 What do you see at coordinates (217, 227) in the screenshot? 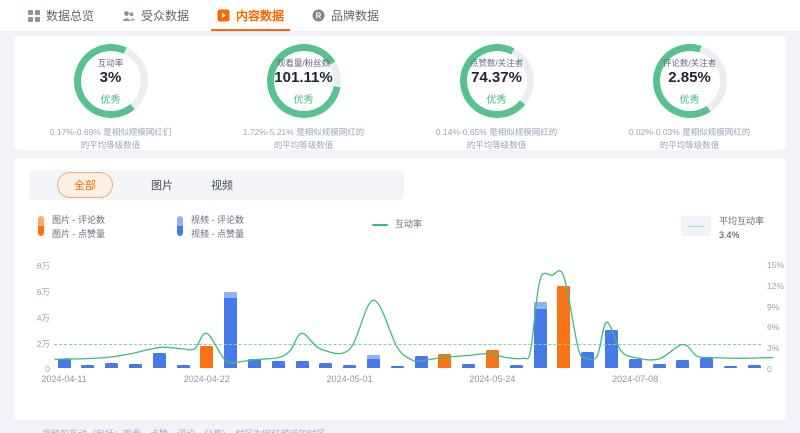
I see `legend-label: 视频 - 评论数 视频 - 点赞量` at bounding box center [217, 227].